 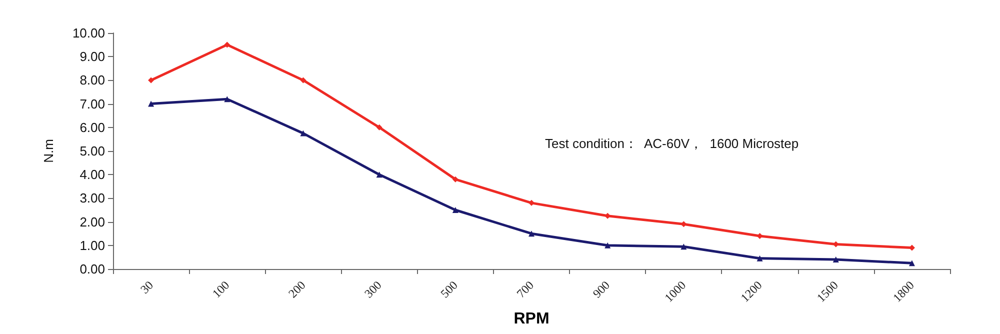 I want to click on y-tick-label: 6.00, so click(x=92, y=127).